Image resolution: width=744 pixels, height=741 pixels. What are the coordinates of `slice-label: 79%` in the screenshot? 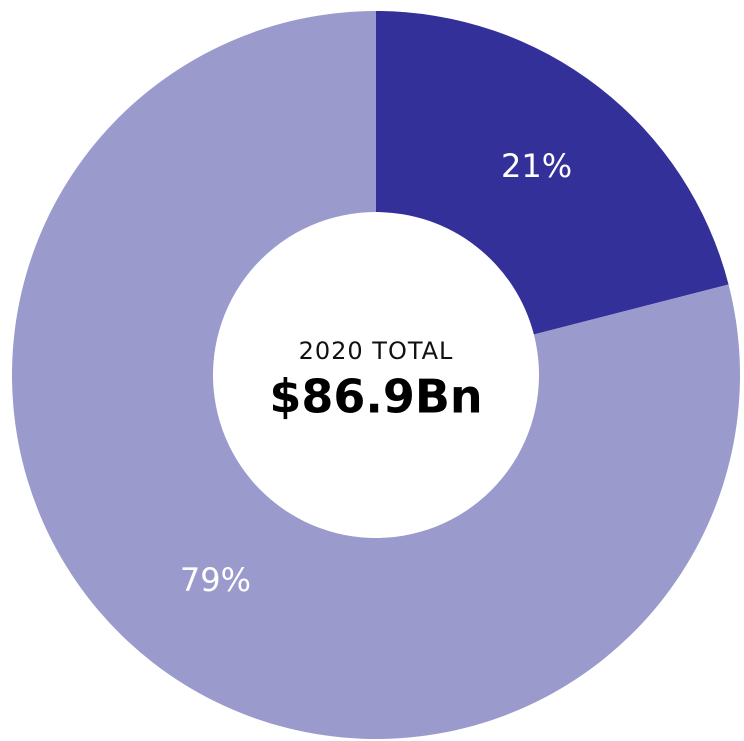 It's located at (215, 580).